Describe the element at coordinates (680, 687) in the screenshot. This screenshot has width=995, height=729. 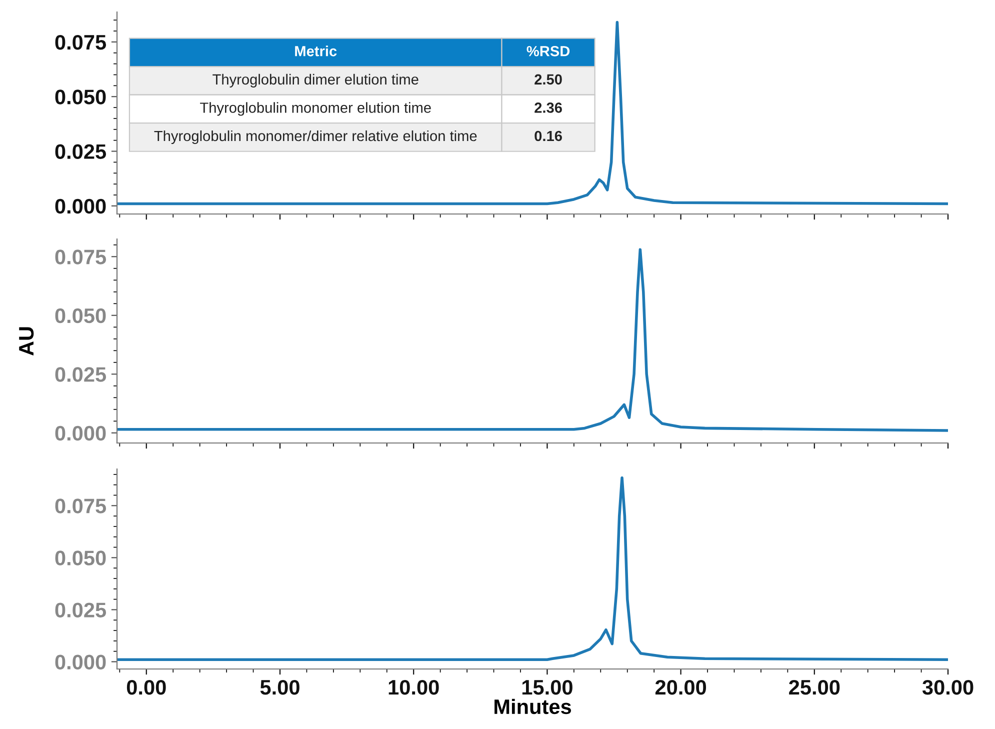
I see `x-tick-label: 20.00` at that location.